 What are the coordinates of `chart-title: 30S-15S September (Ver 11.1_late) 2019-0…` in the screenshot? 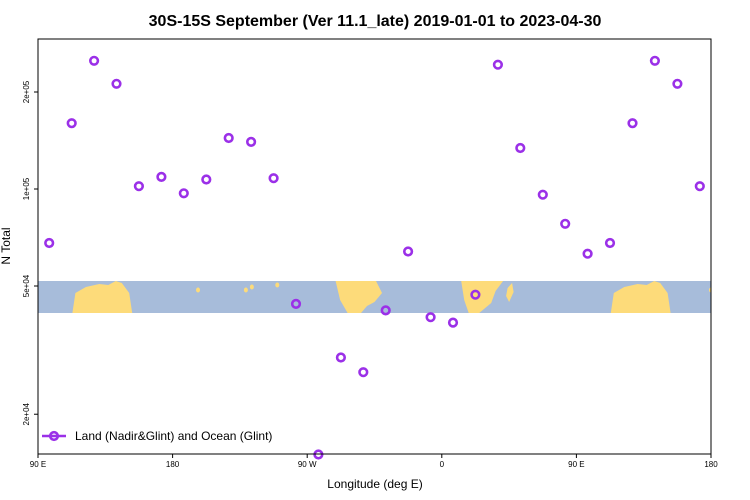 It's located at (375, 21).